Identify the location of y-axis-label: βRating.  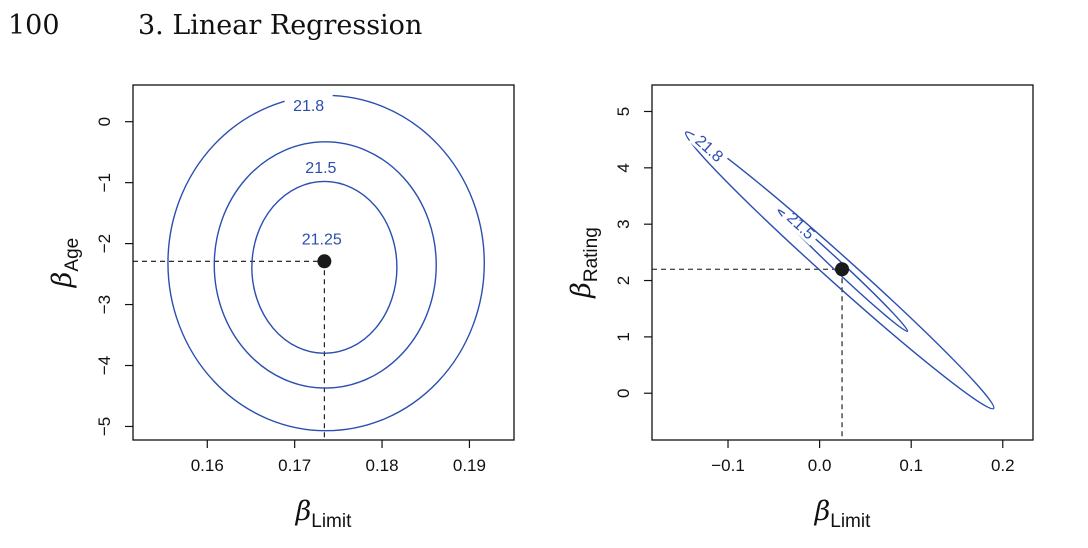
(584, 263).